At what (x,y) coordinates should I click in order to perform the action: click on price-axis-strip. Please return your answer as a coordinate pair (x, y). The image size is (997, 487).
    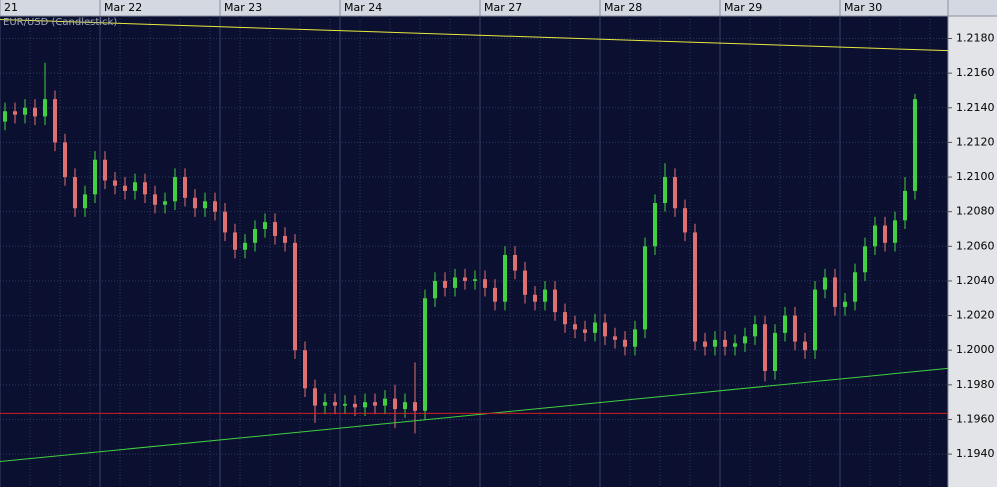
    Looking at the image, I should click on (972, 251).